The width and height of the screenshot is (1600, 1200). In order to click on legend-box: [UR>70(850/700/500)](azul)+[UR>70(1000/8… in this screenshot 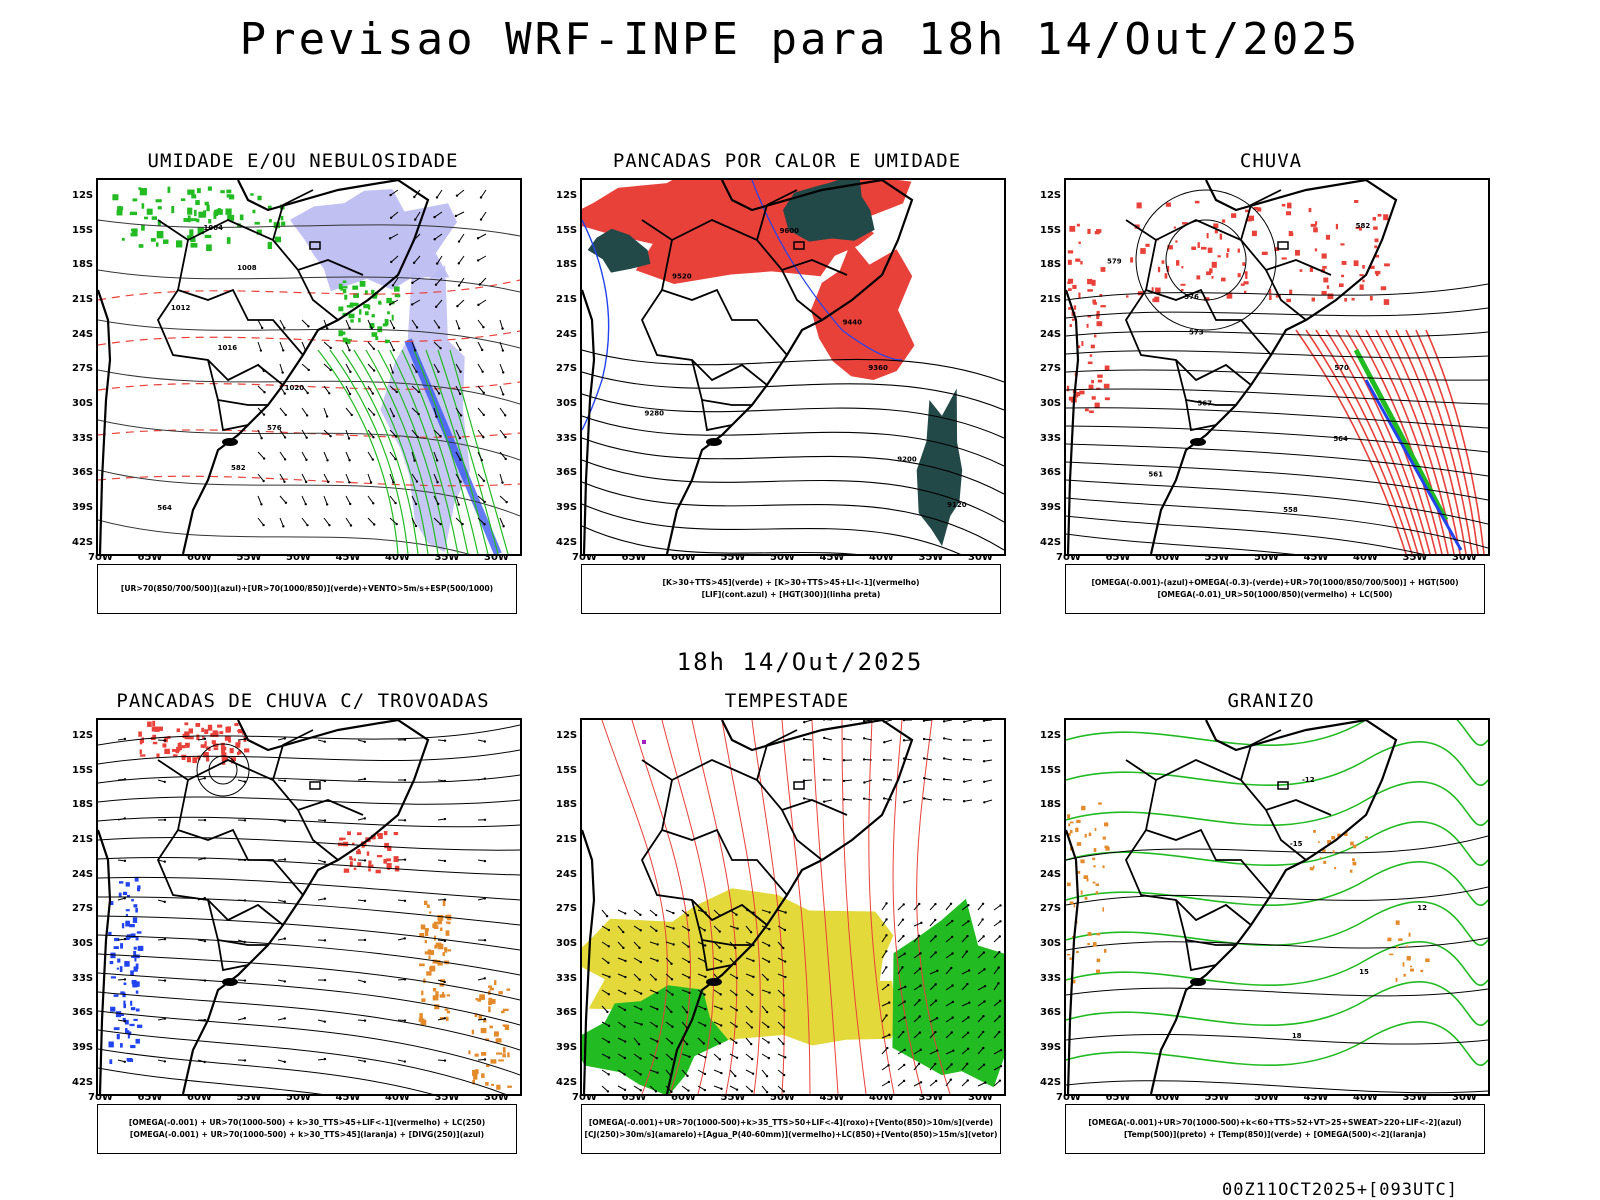, I will do `click(307, 589)`.